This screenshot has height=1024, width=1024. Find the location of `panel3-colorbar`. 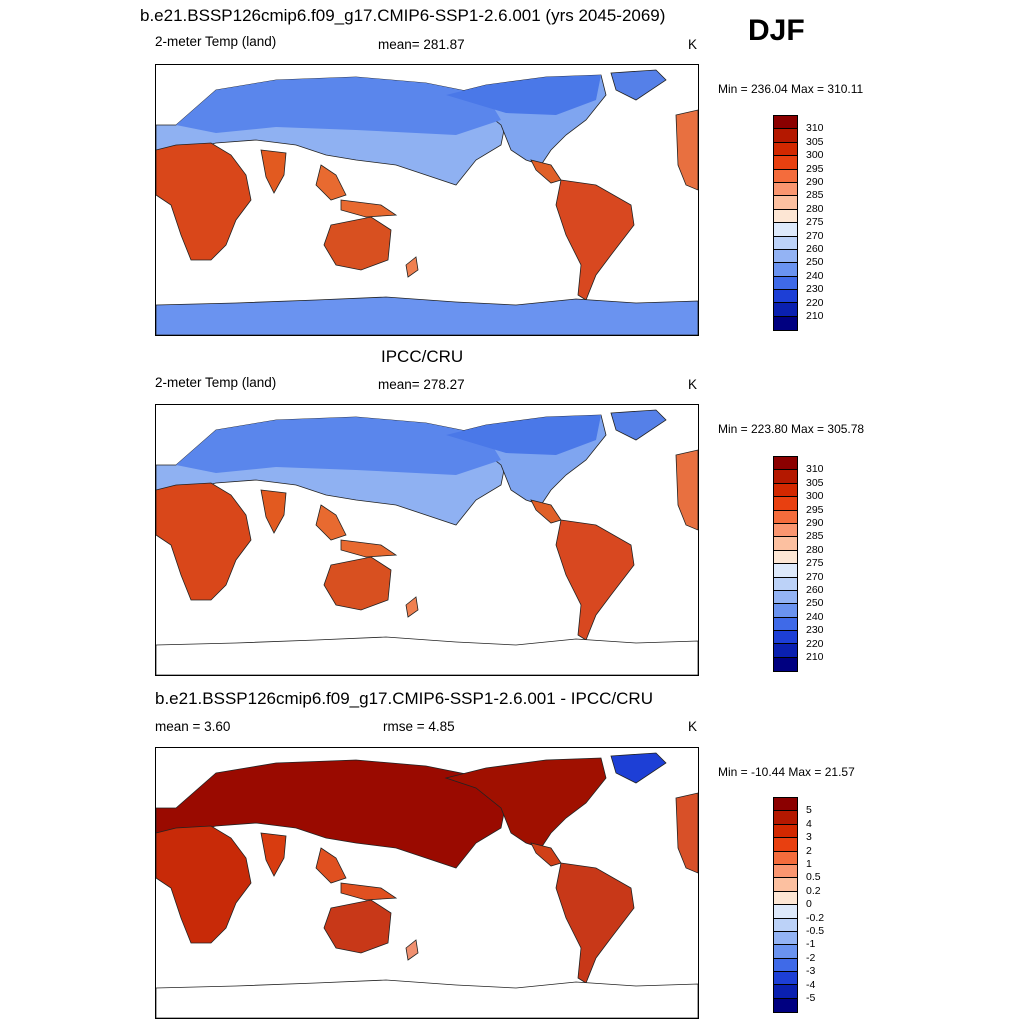

panel3-colorbar is located at coordinates (785, 905).